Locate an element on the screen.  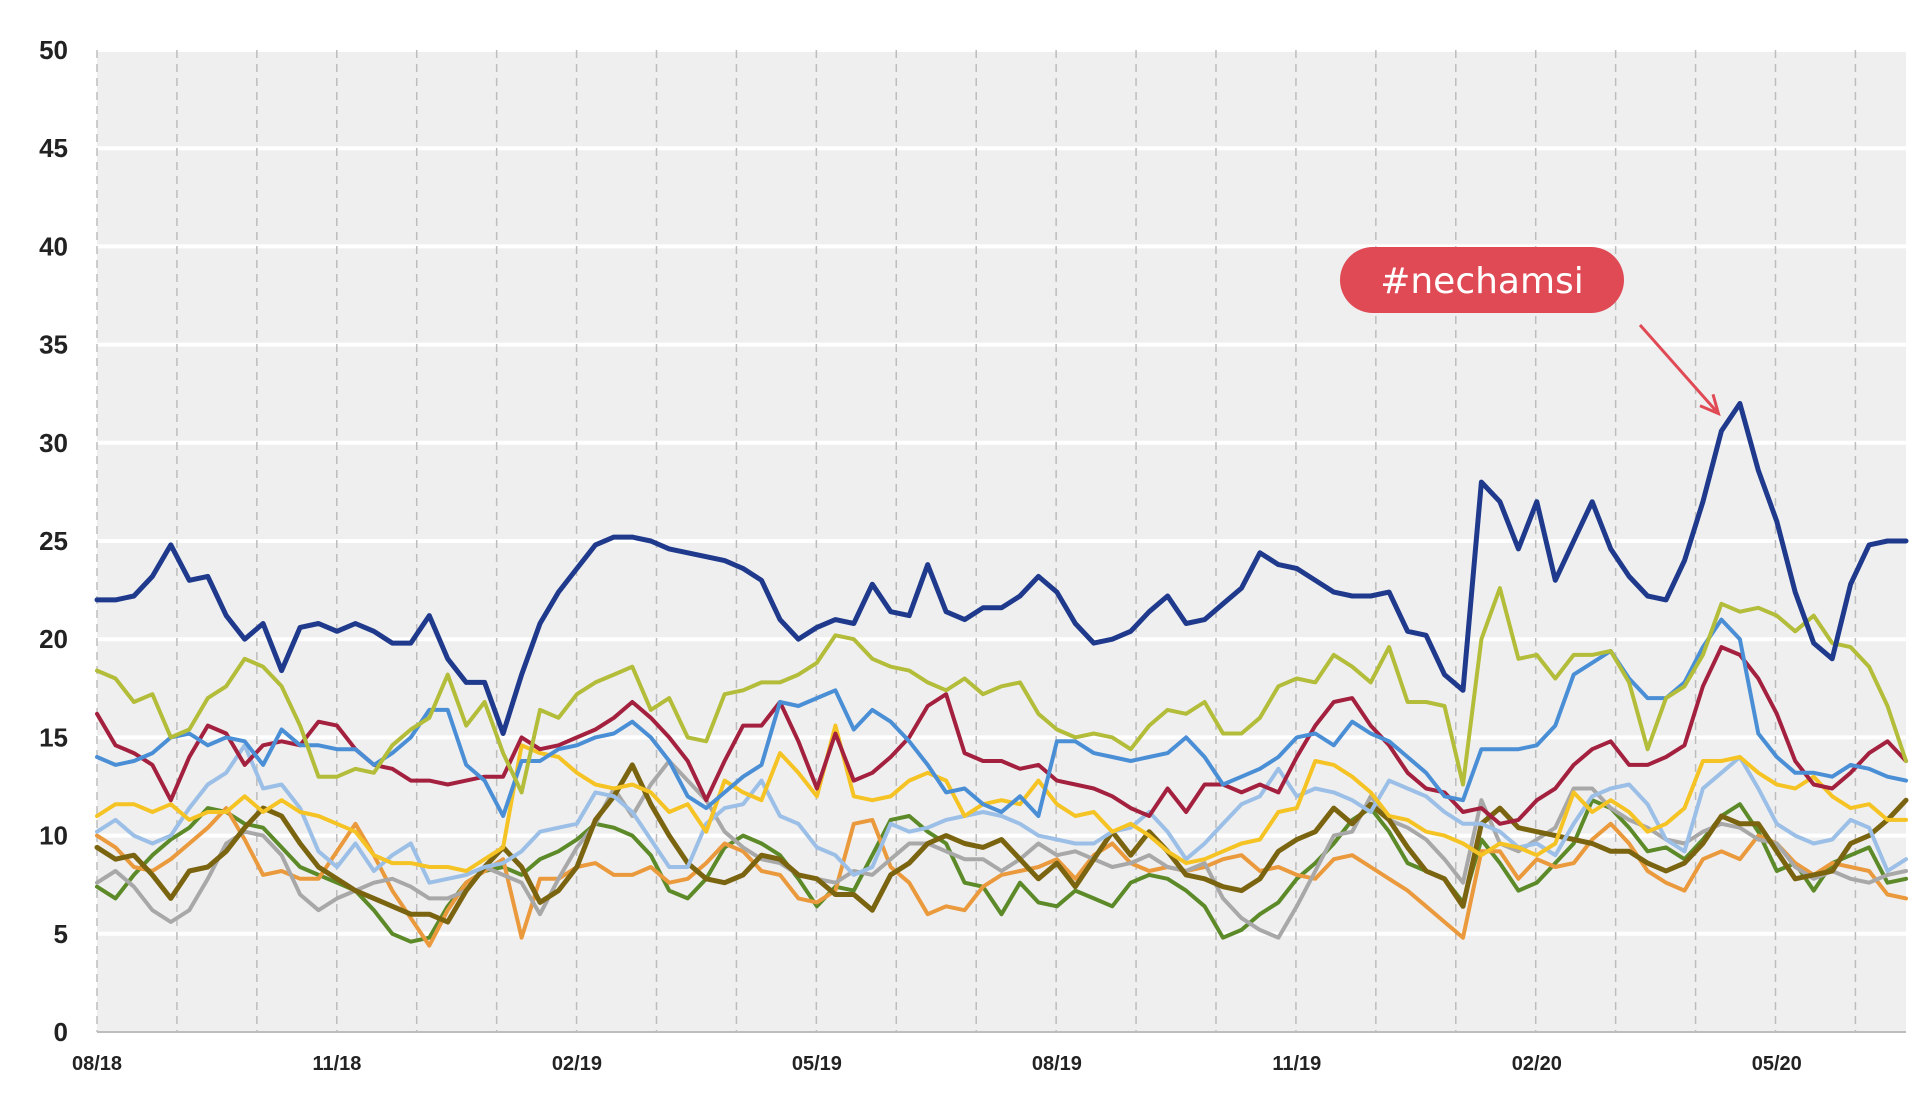
y-tick-label: 15 is located at coordinates (53, 737).